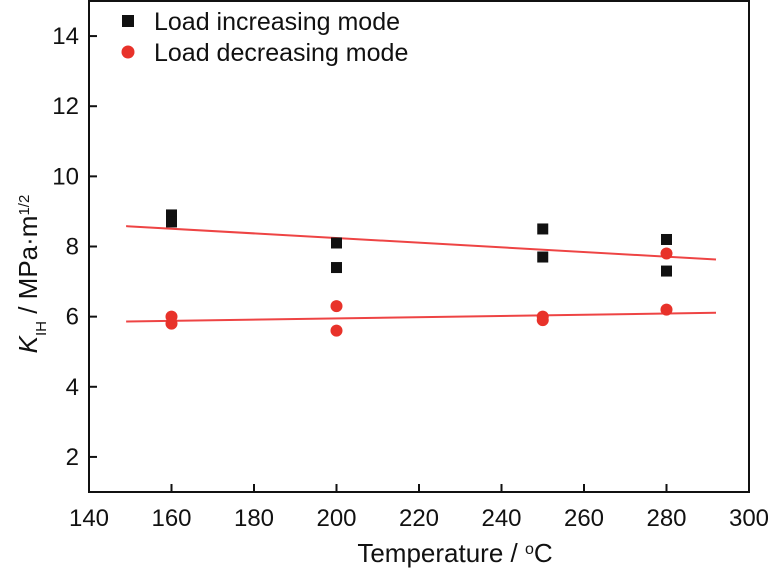 The width and height of the screenshot is (768, 569). What do you see at coordinates (128, 52) in the screenshot?
I see `legend-marker-circle` at bounding box center [128, 52].